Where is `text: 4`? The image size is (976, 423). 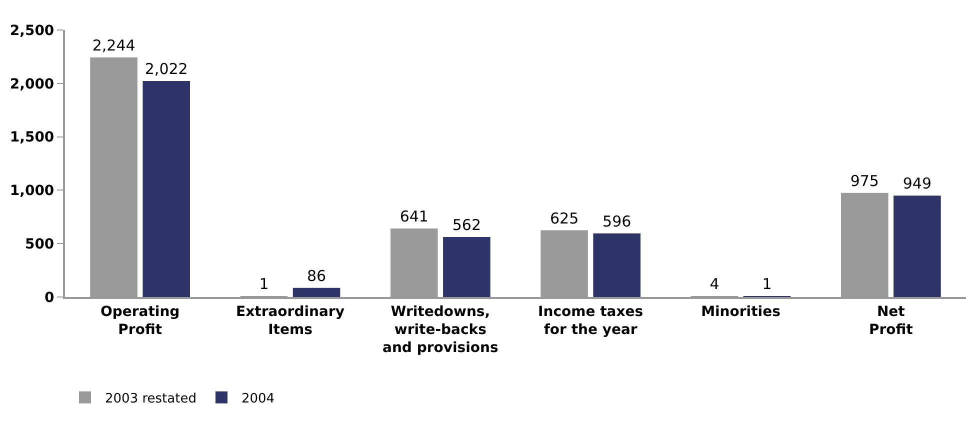
text: 4 is located at coordinates (715, 284).